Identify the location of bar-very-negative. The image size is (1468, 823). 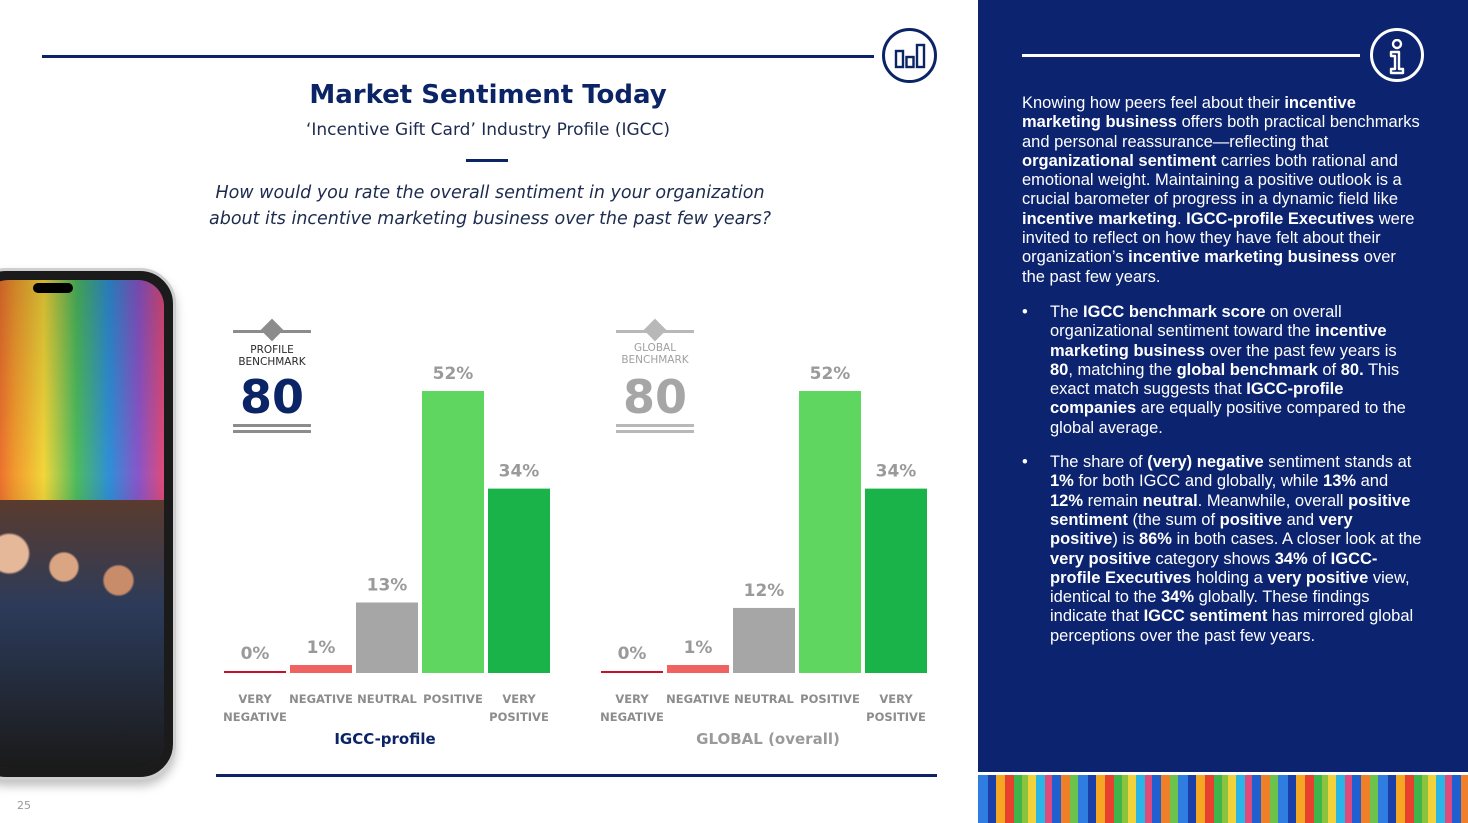
(632, 672).